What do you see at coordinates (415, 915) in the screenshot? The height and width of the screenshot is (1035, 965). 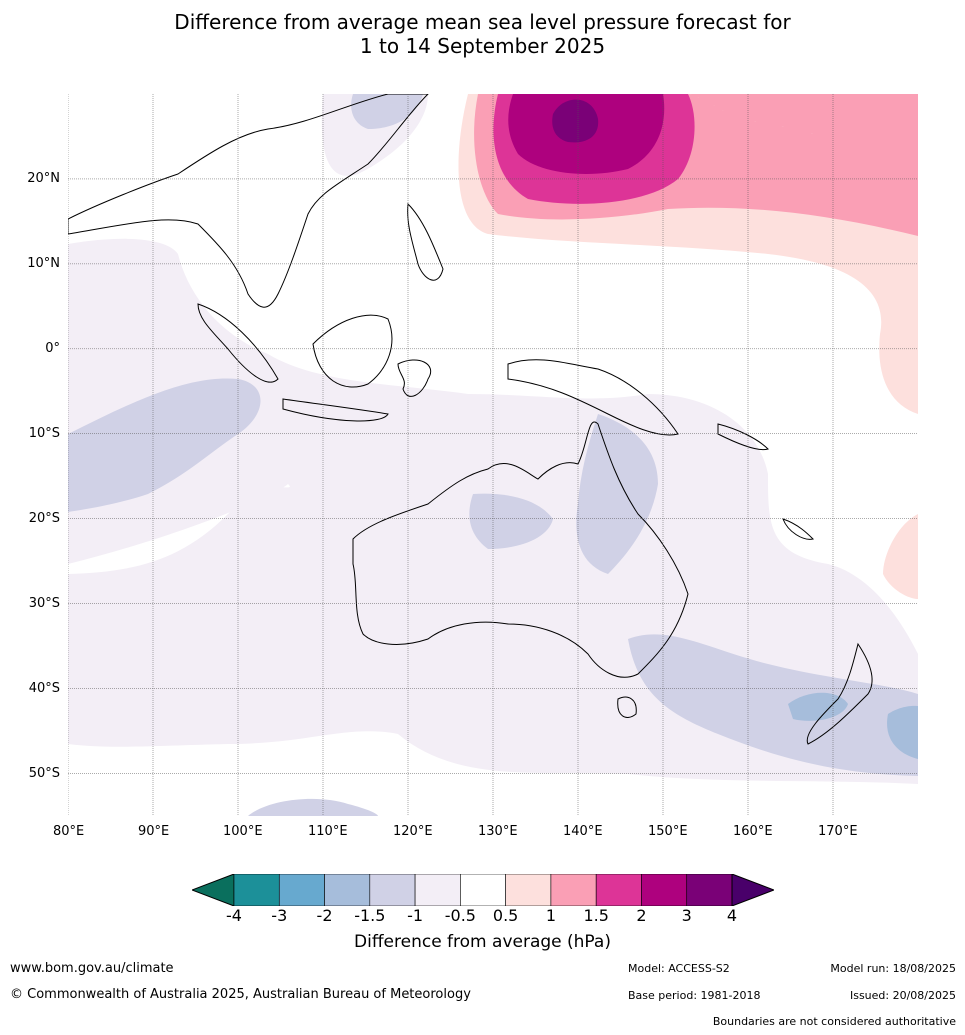 I see `colorbar-tick-label: -1` at bounding box center [415, 915].